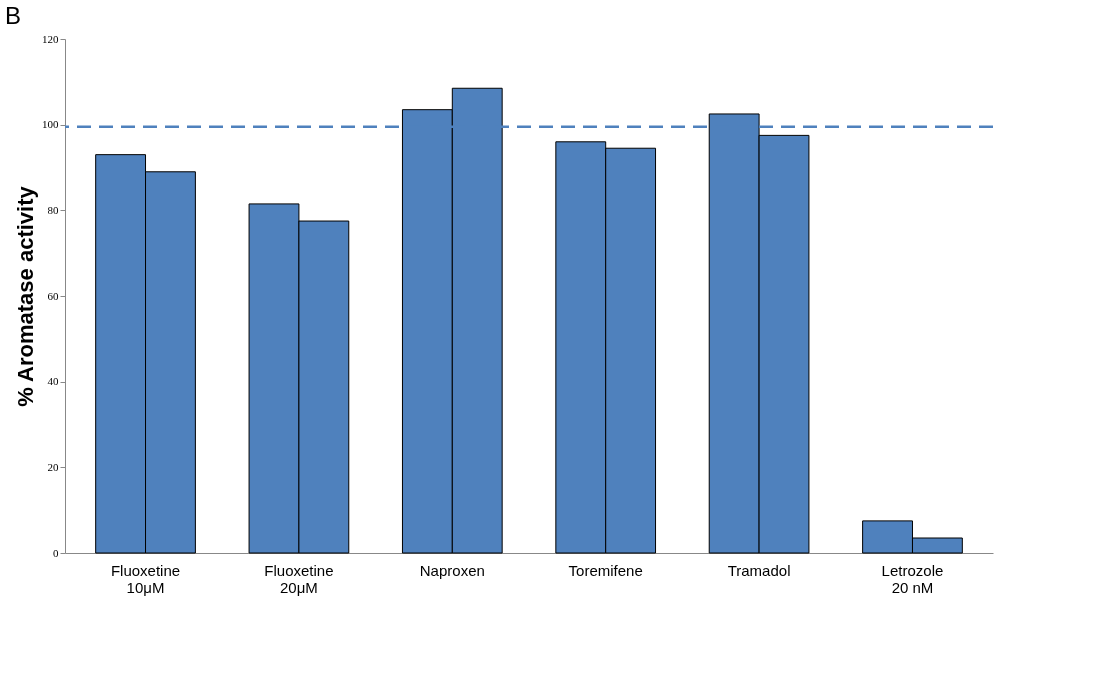  What do you see at coordinates (53, 209) in the screenshot?
I see `y-tick-label: 80` at bounding box center [53, 209].